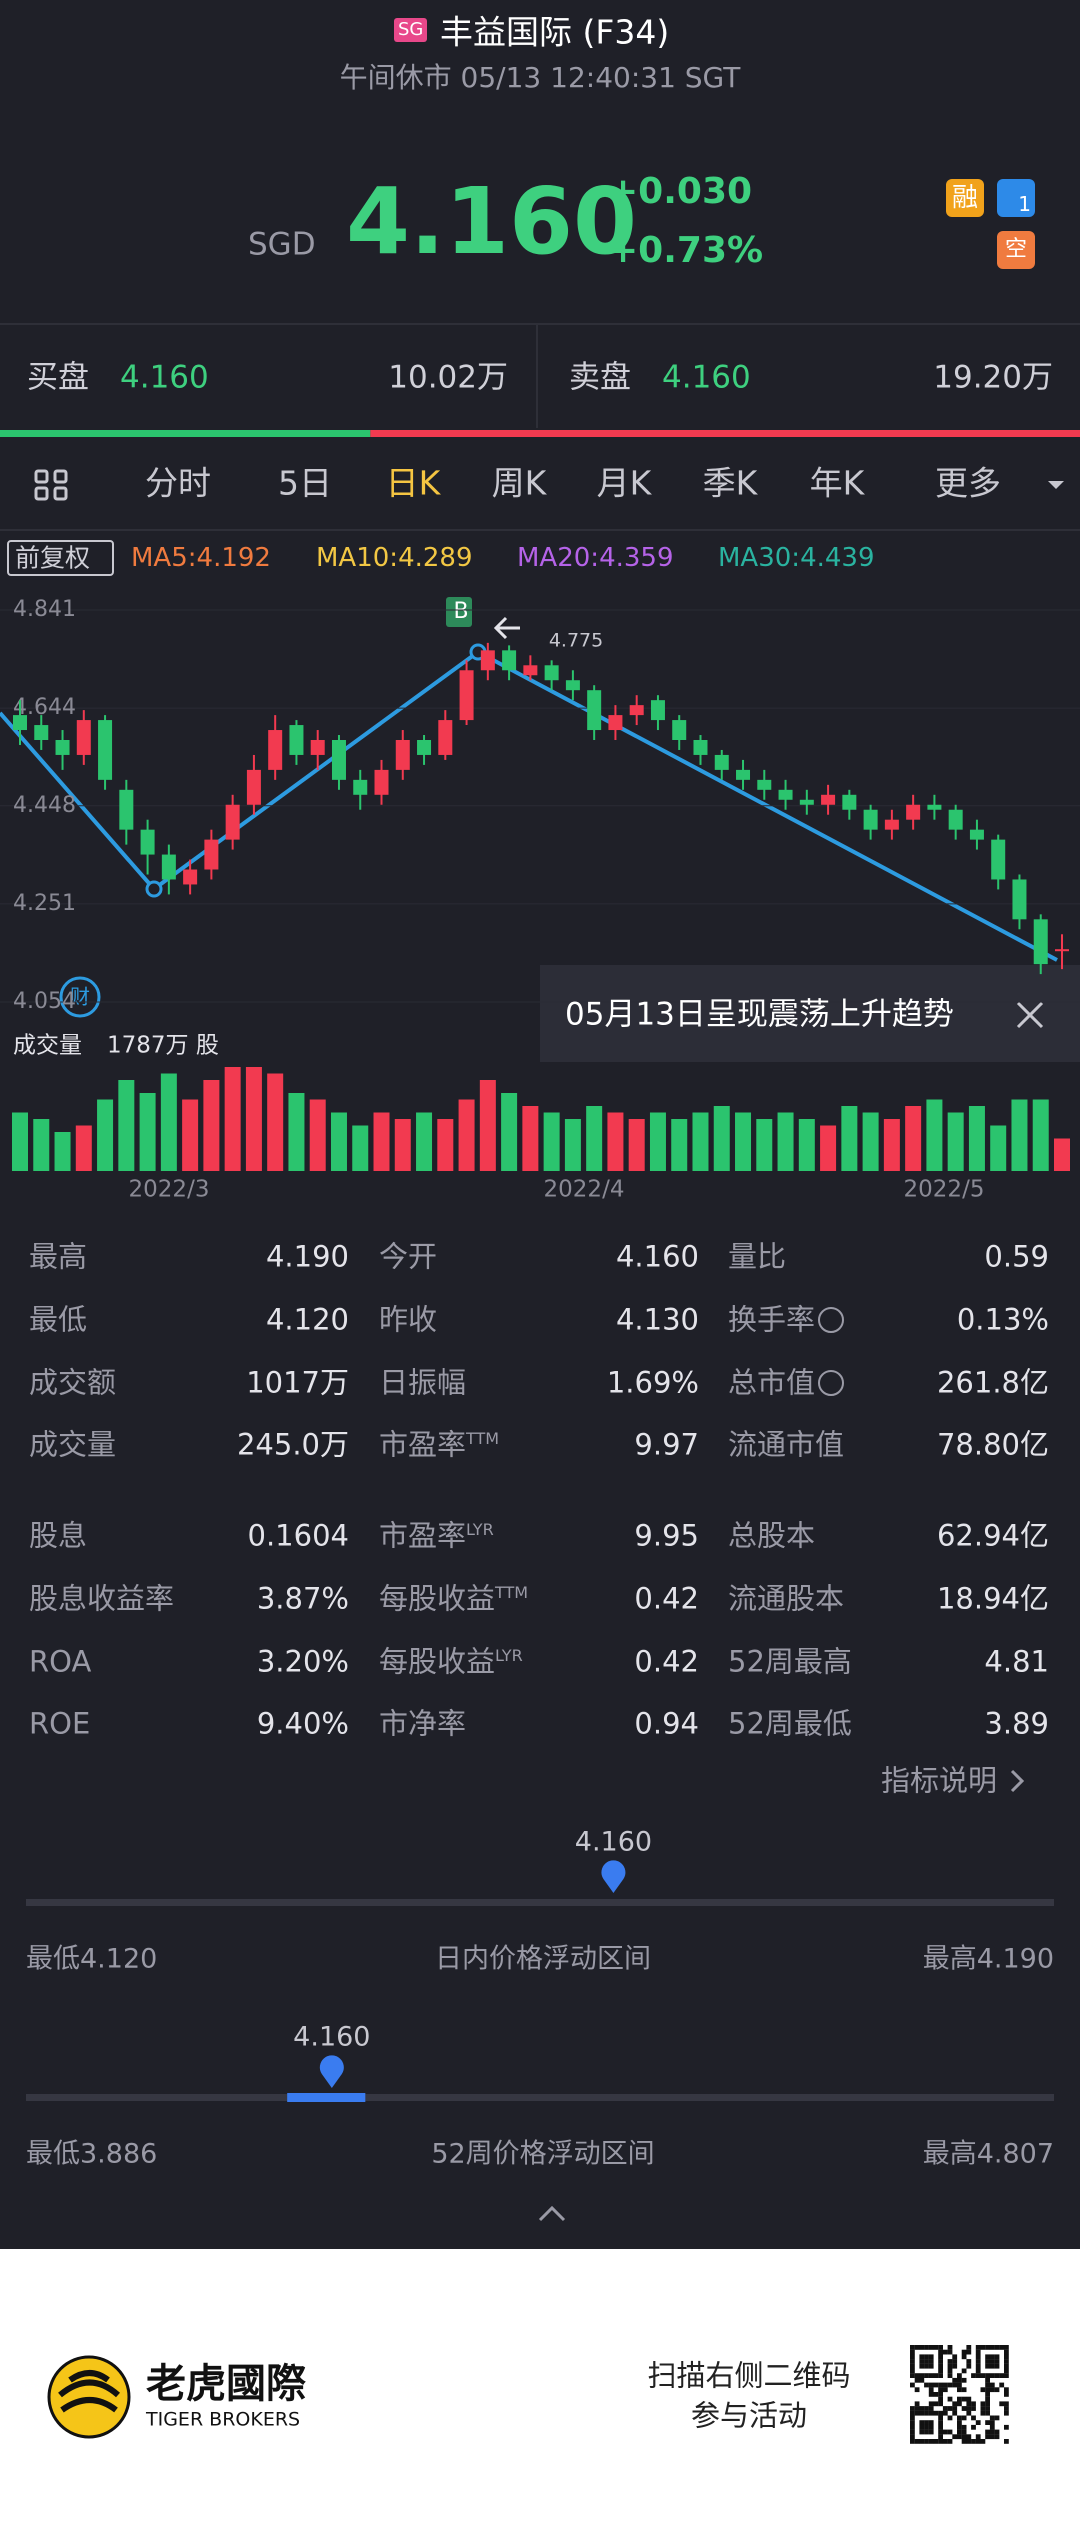 The image size is (1080, 2543). I want to click on range-title: 52周价格浮动区间, so click(543, 2154).